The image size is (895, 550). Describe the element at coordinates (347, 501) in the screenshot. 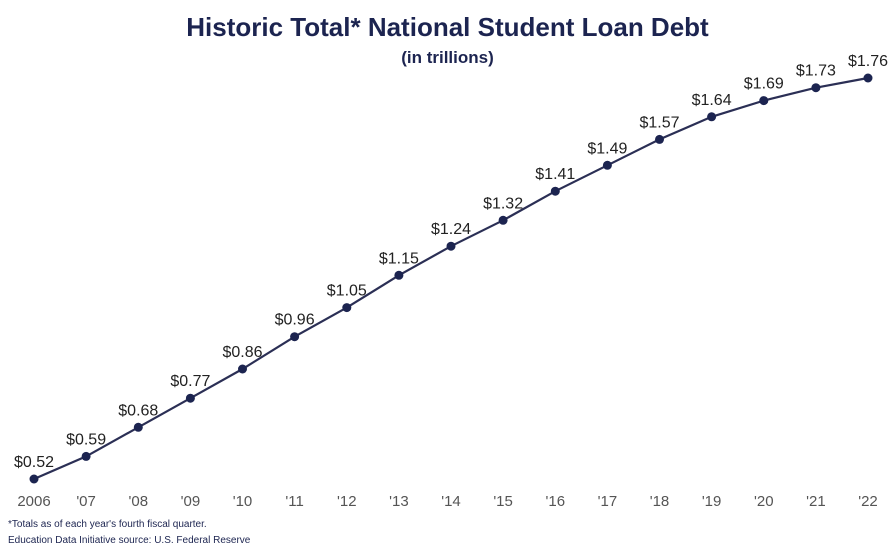

I see `x-tick-label: '12` at that location.